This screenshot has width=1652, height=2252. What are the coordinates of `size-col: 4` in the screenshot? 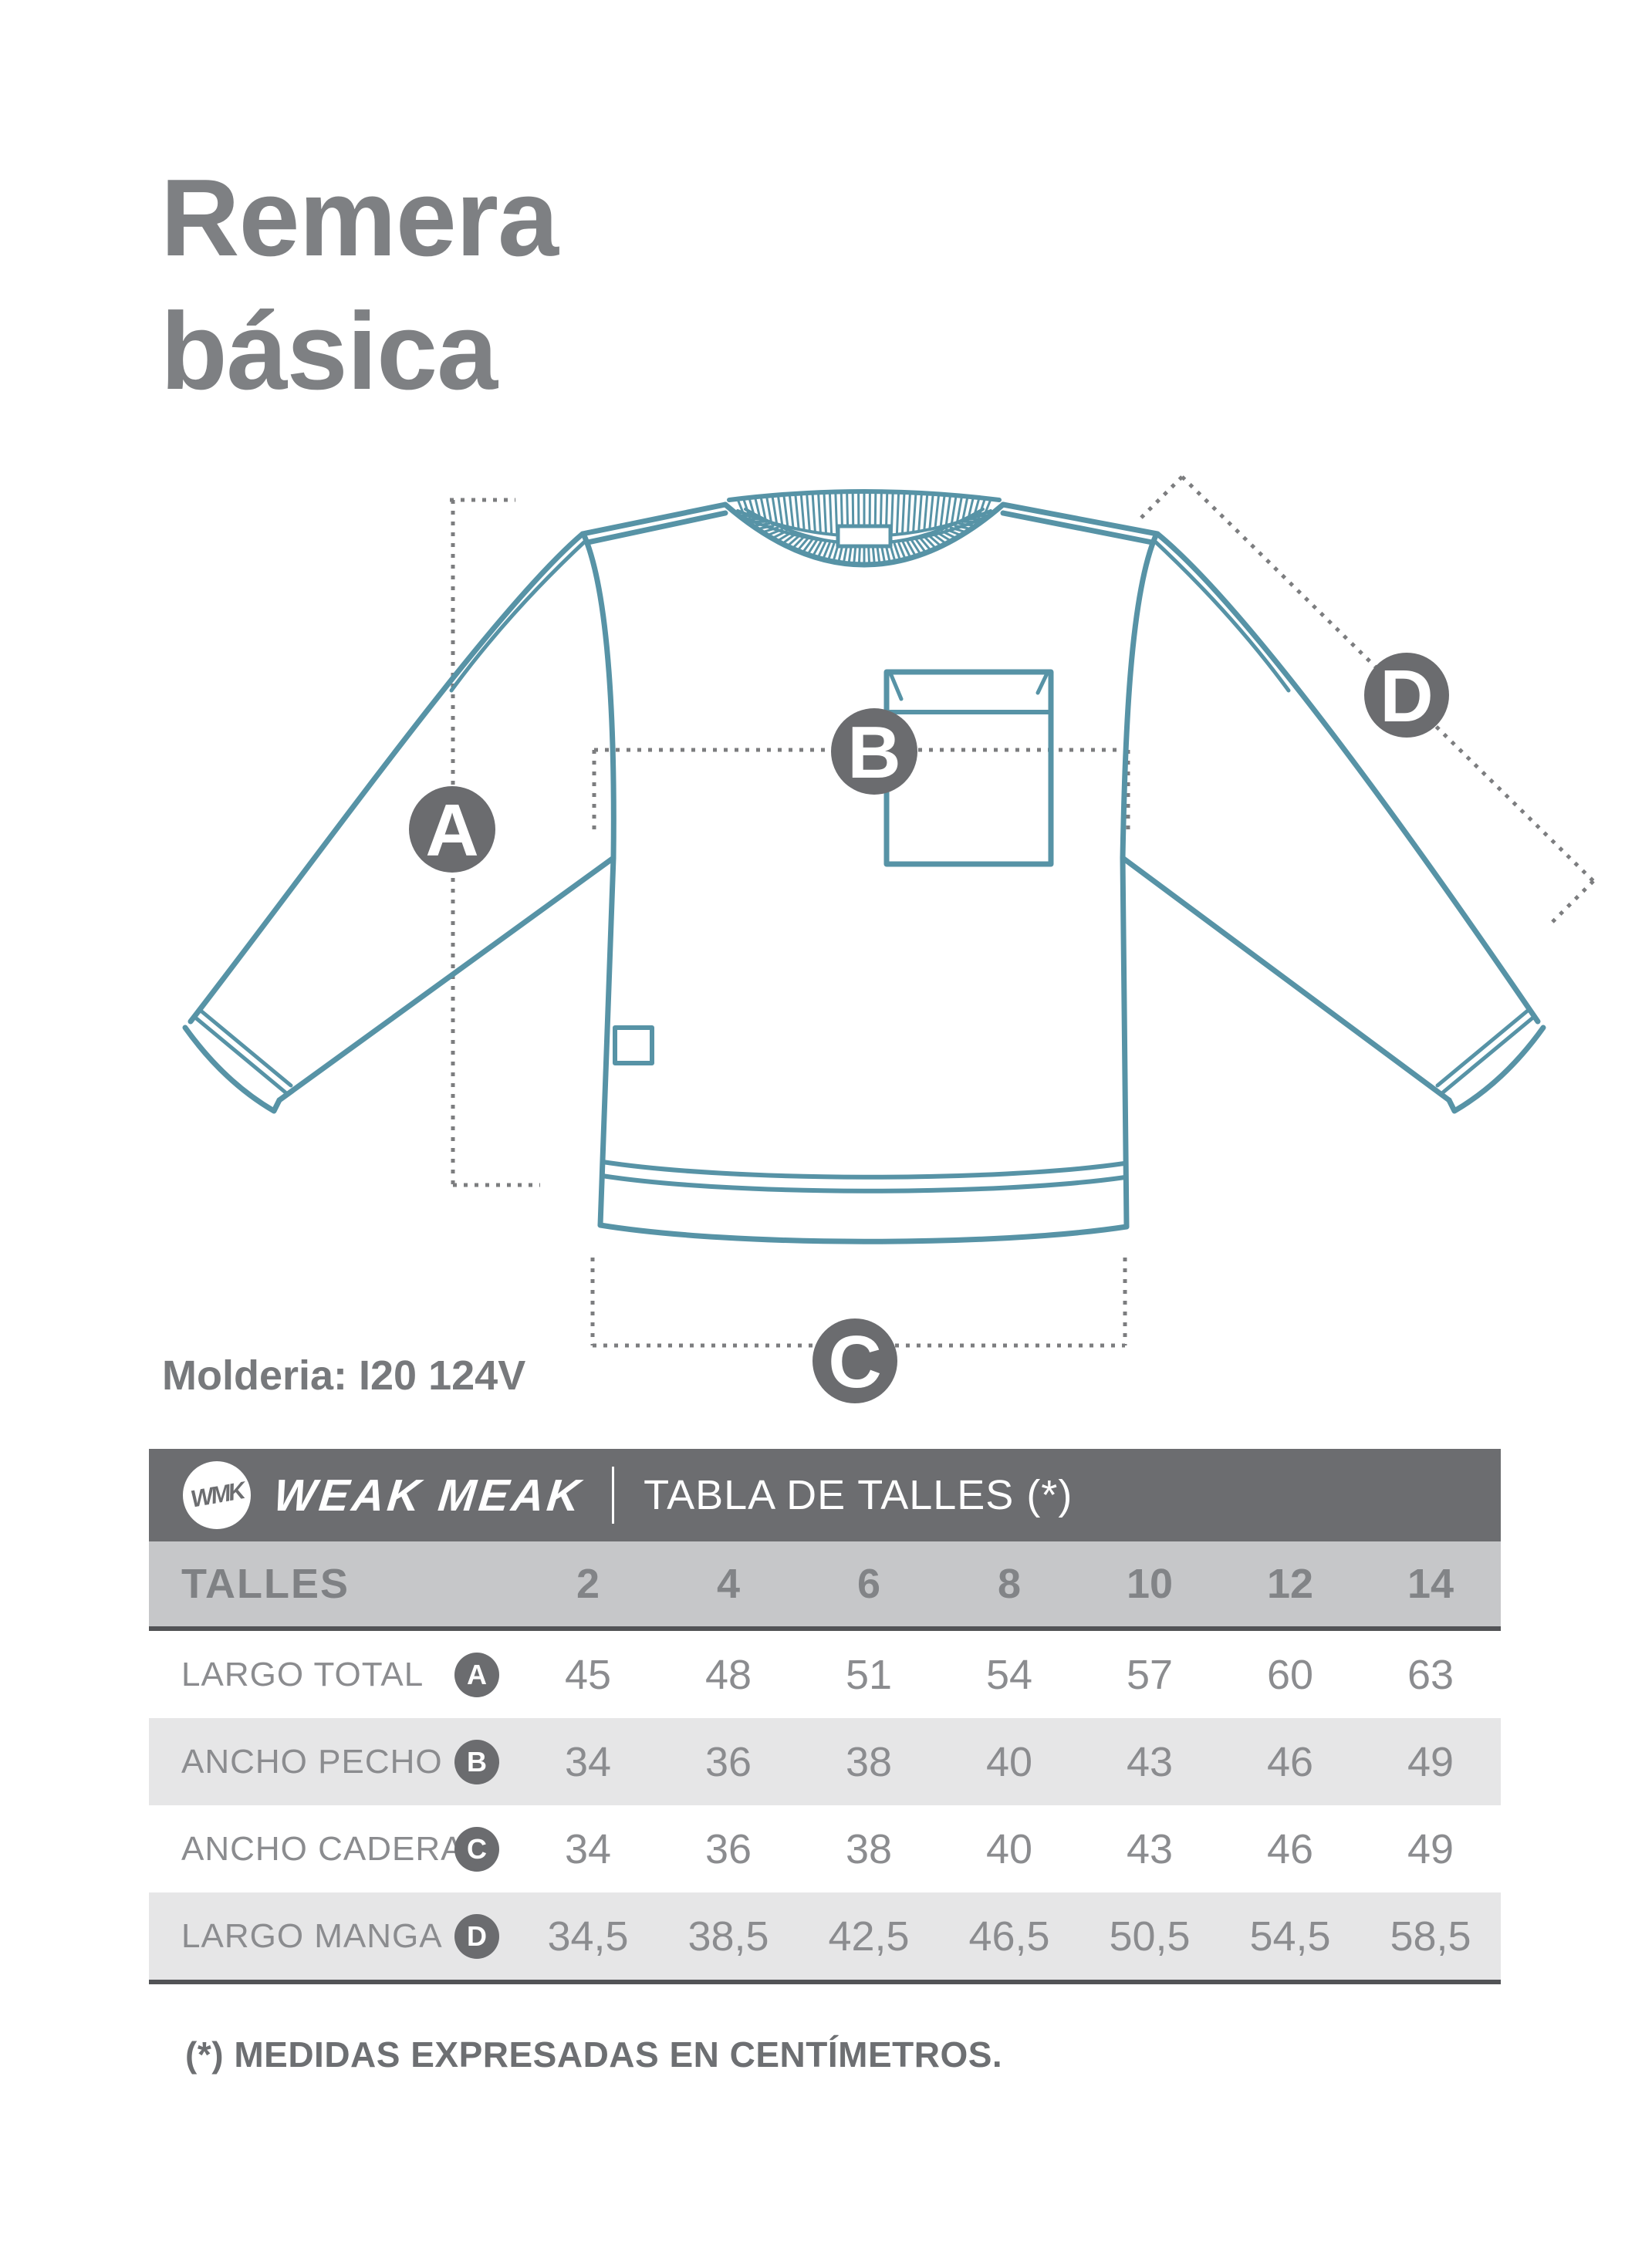 It's located at (728, 1584).